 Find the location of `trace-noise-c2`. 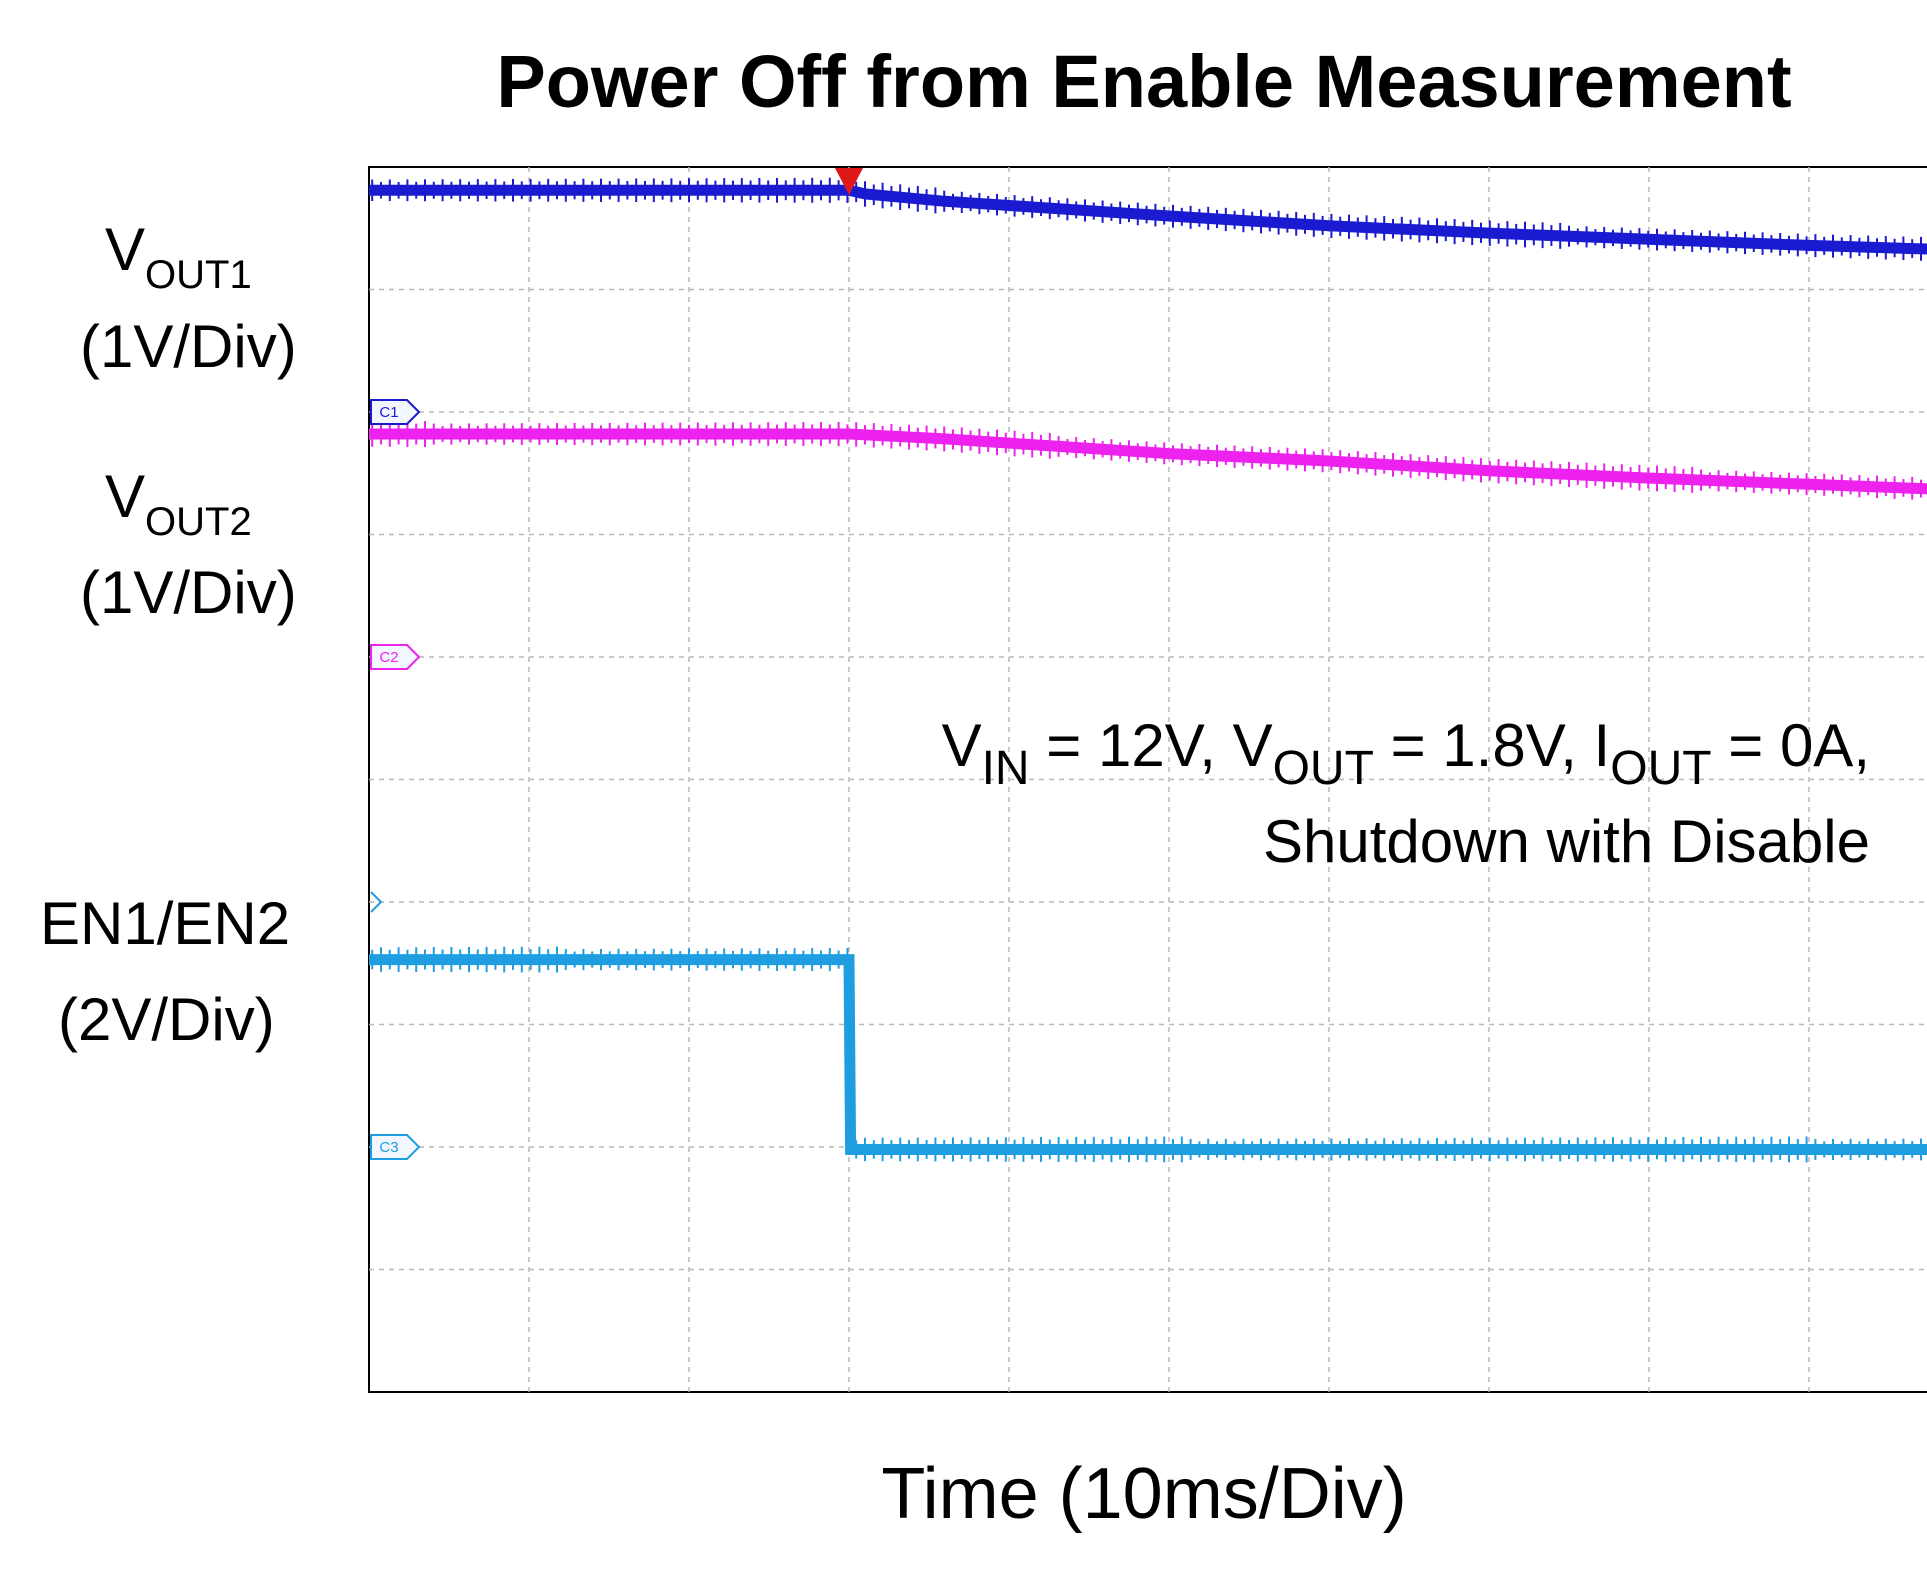

trace-noise-c2 is located at coordinates (1146, 460).